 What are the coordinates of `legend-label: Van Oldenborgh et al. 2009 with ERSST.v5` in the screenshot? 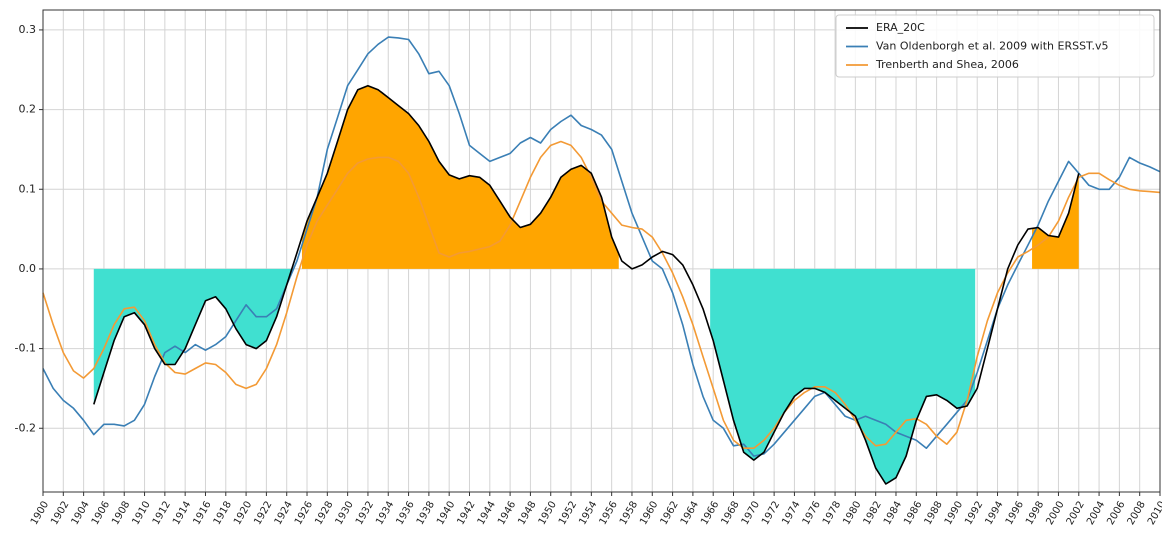 It's located at (992, 46).